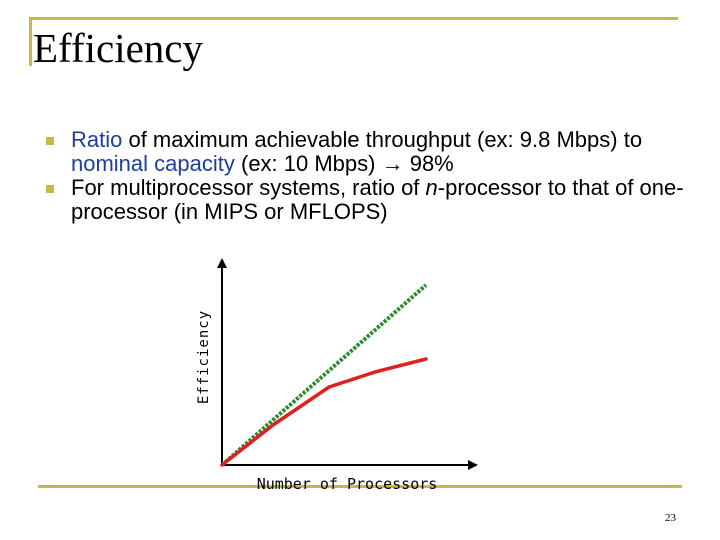 The height and width of the screenshot is (540, 720). I want to click on bullet-text: (ex: 10 Mbps), so click(308, 163).